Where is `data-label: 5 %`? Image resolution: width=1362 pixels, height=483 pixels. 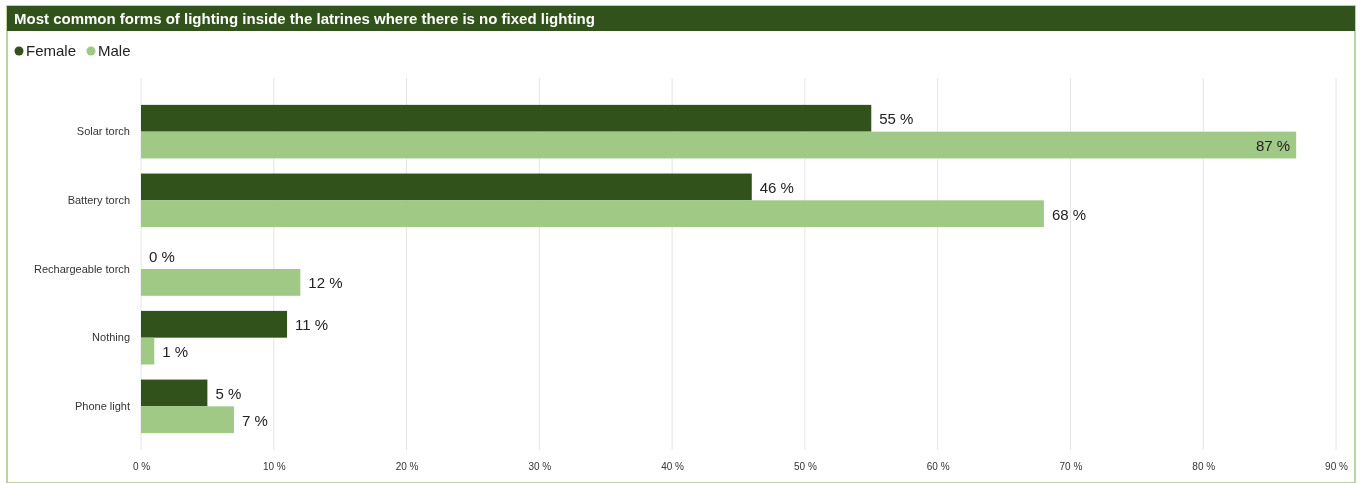
data-label: 5 % is located at coordinates (228, 393).